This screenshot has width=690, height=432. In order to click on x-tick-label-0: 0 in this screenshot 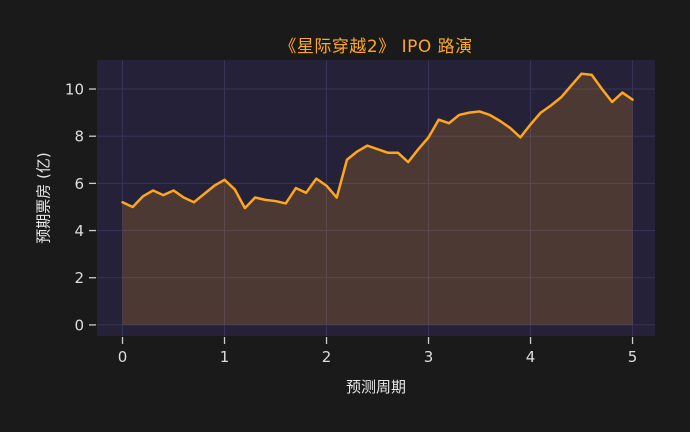, I will do `click(123, 357)`.